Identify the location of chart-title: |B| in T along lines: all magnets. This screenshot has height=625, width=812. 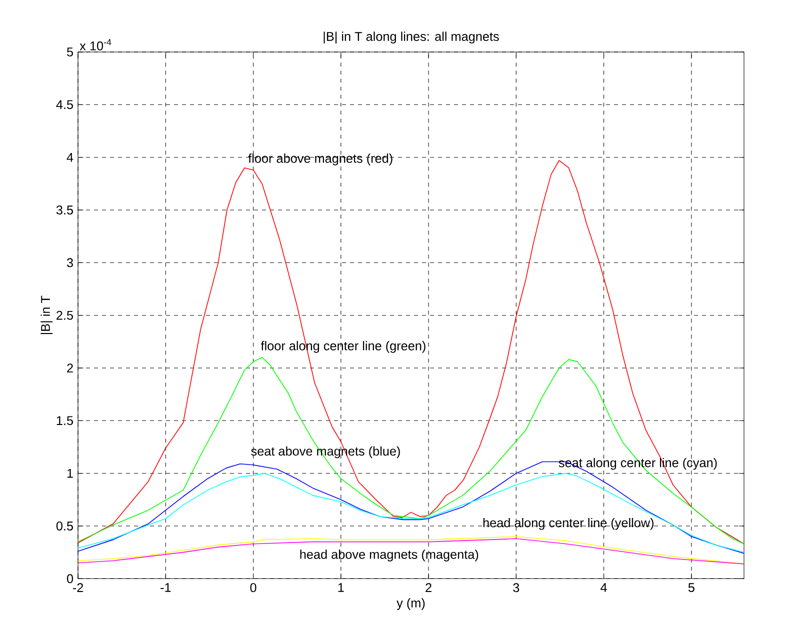
(411, 37).